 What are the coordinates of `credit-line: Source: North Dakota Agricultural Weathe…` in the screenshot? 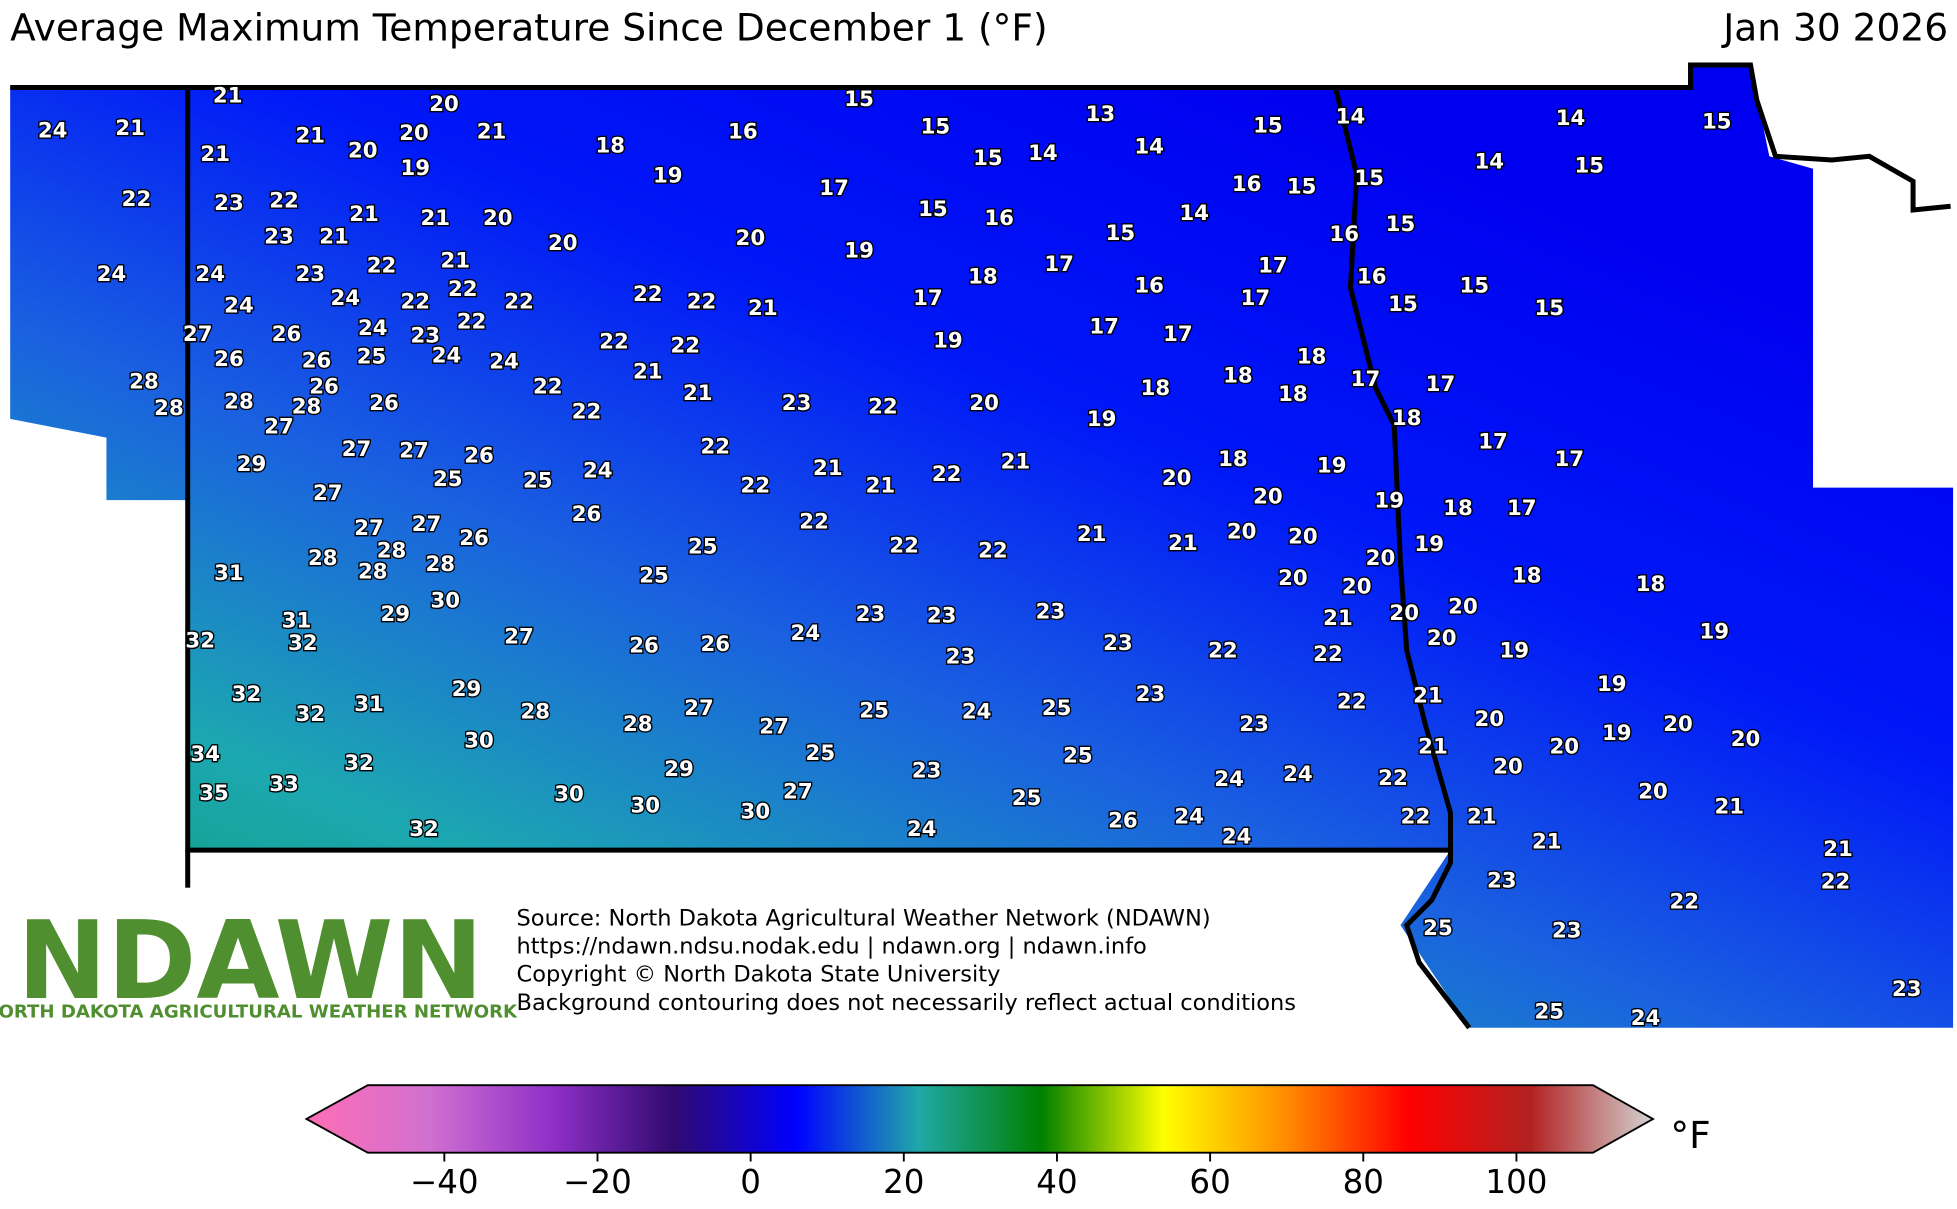 It's located at (864, 918).